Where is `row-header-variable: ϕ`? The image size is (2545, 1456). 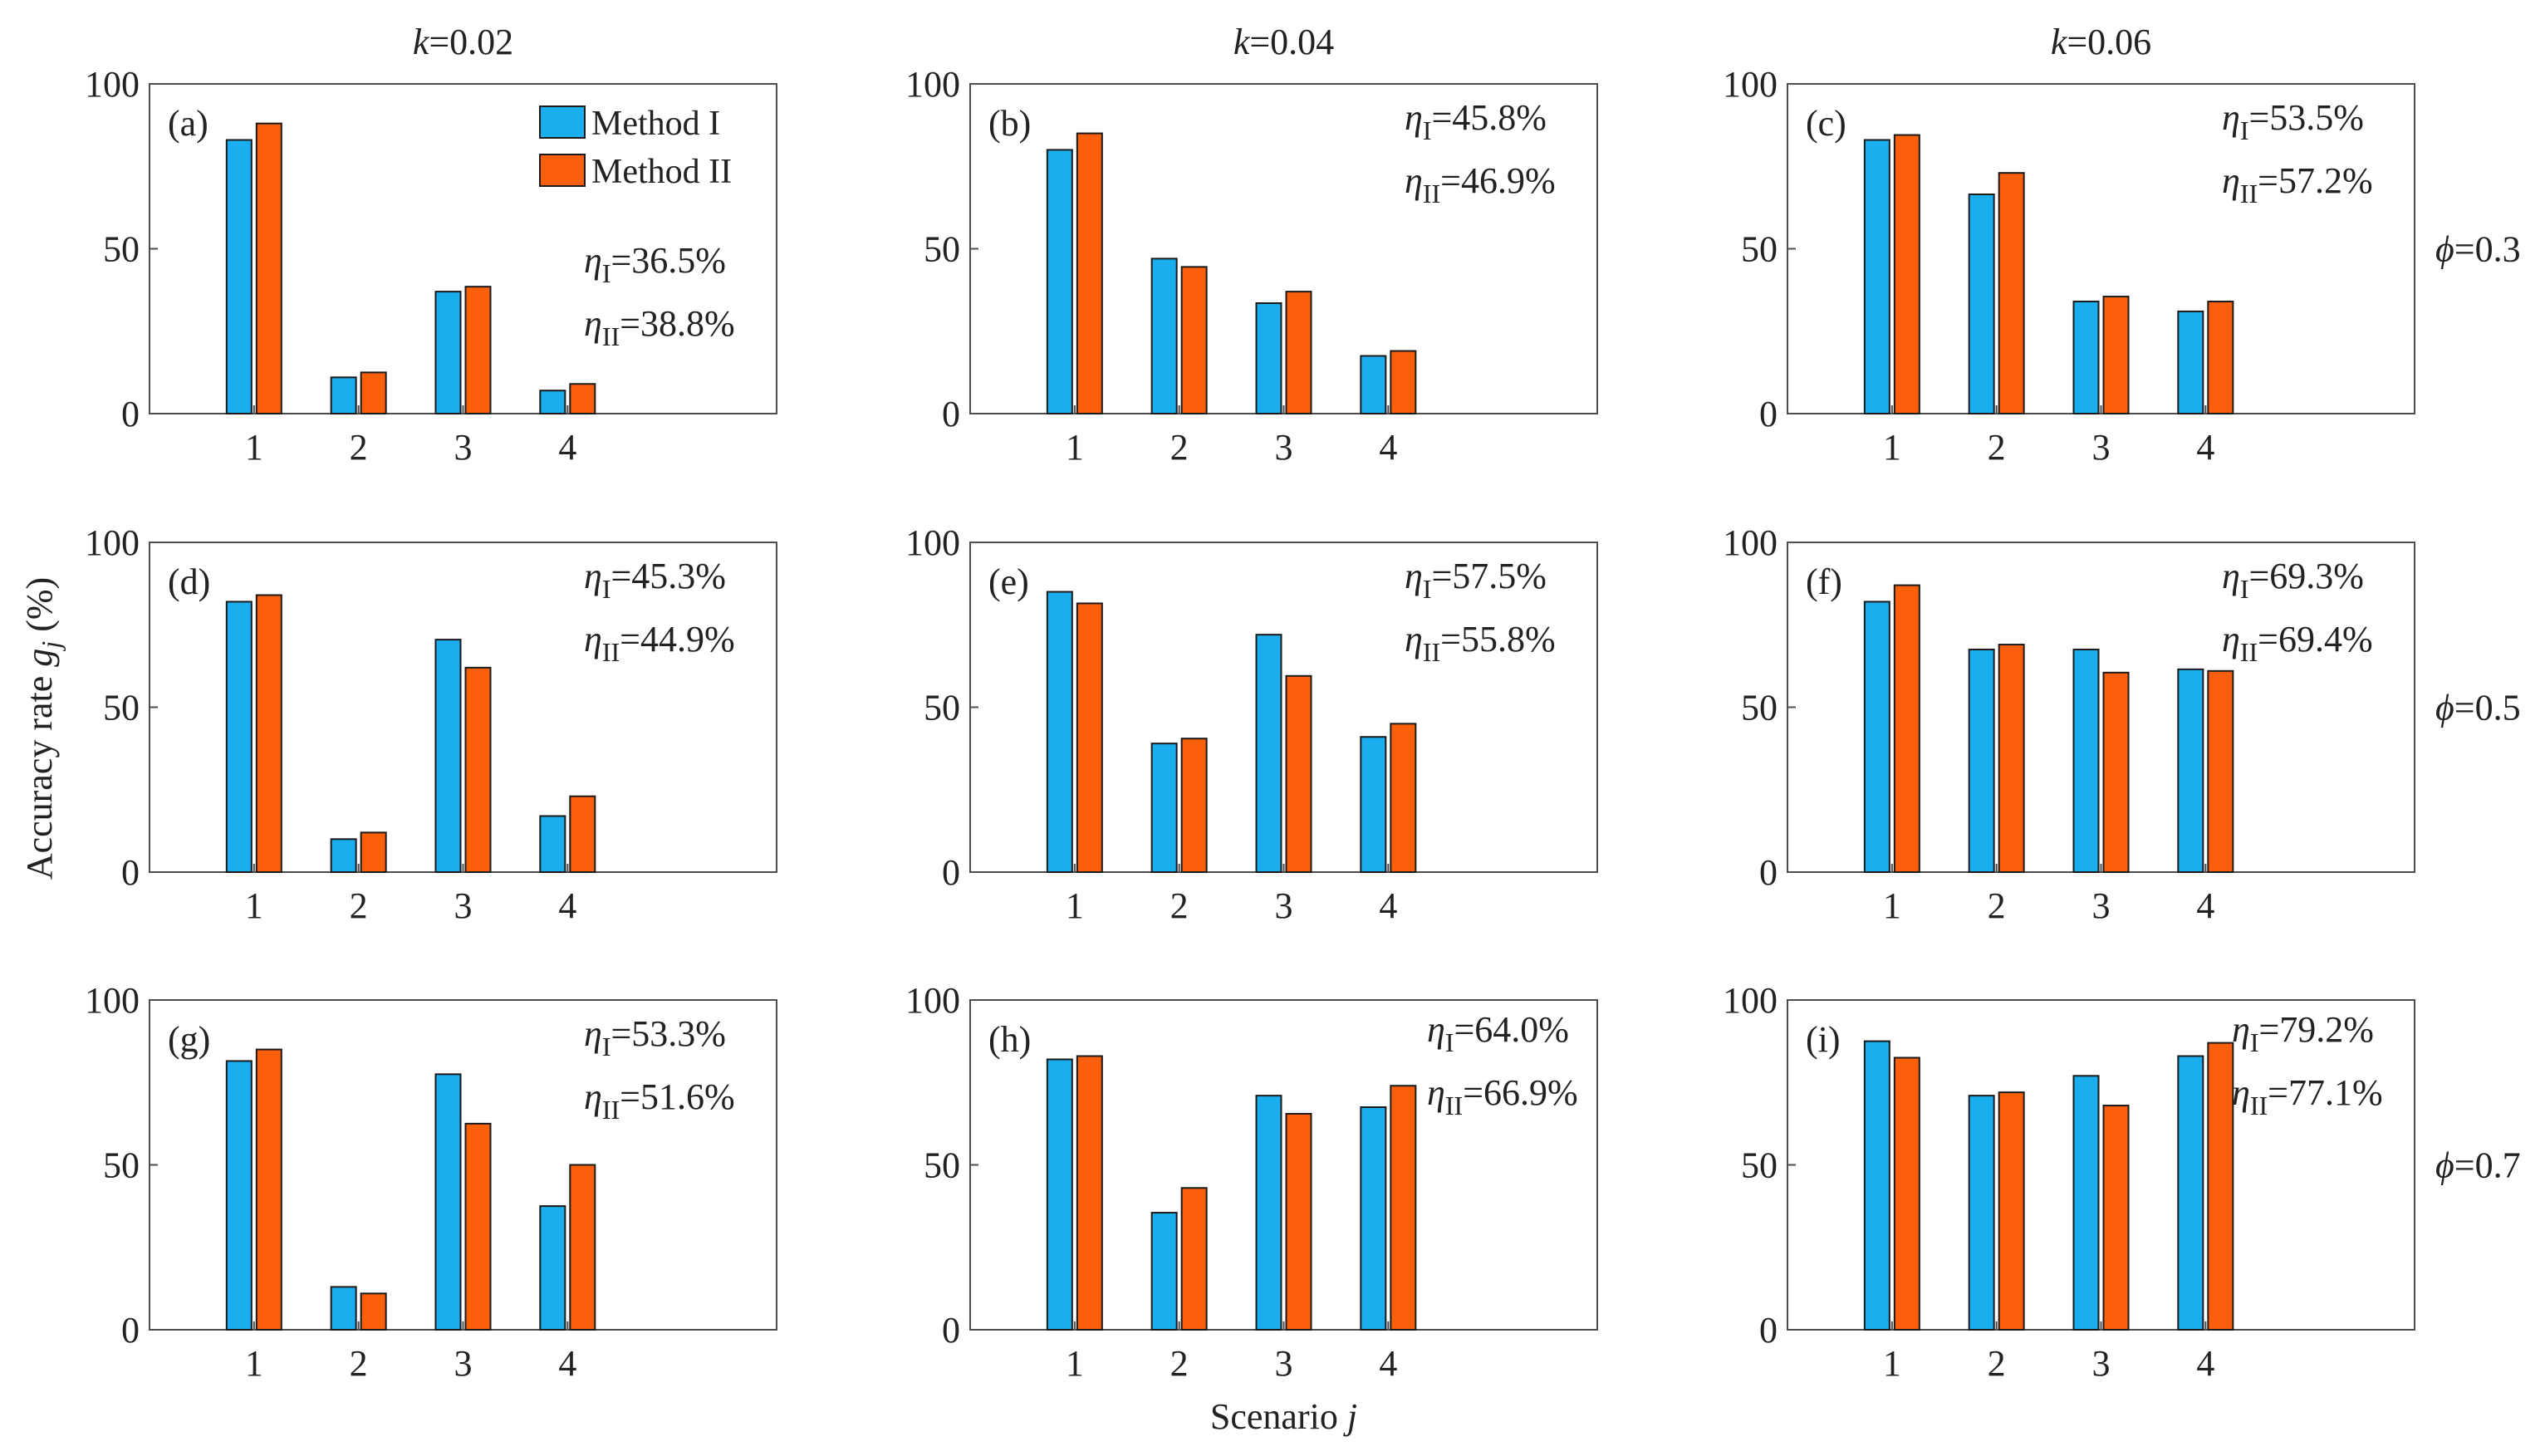
row-header-variable: ϕ is located at coordinates (2444, 1165).